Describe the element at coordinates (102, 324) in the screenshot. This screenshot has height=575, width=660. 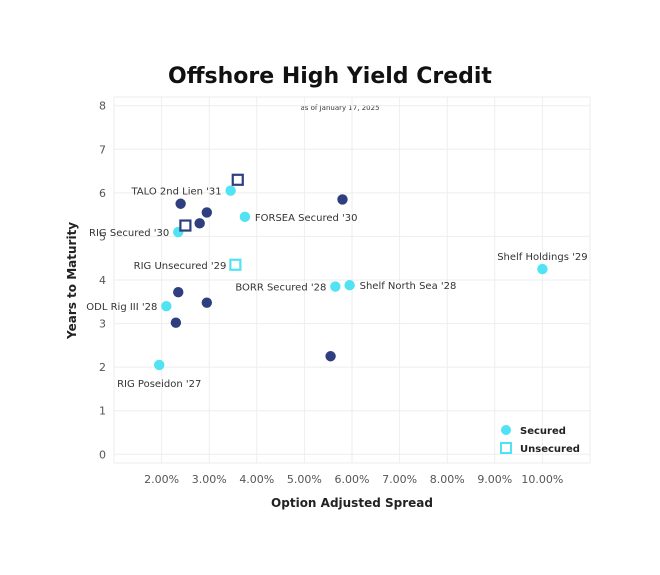
I see `y-tick-label: 3` at that location.